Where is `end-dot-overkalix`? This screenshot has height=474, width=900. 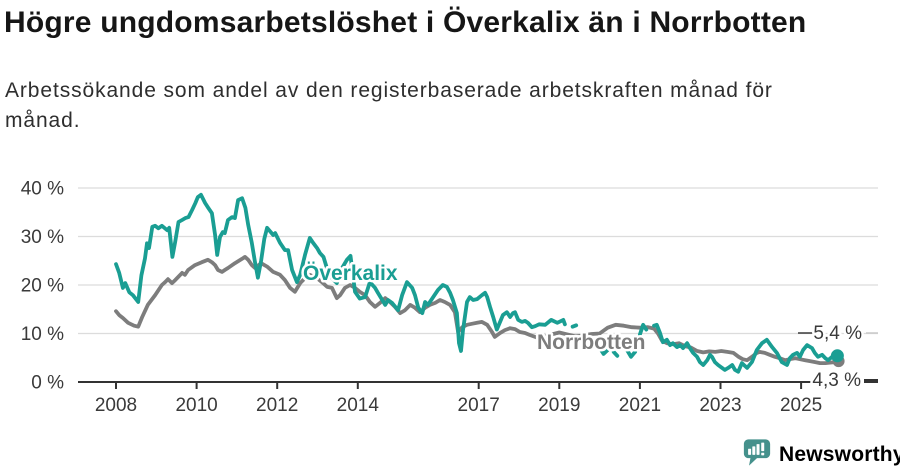
end-dot-overkalix is located at coordinates (837, 356).